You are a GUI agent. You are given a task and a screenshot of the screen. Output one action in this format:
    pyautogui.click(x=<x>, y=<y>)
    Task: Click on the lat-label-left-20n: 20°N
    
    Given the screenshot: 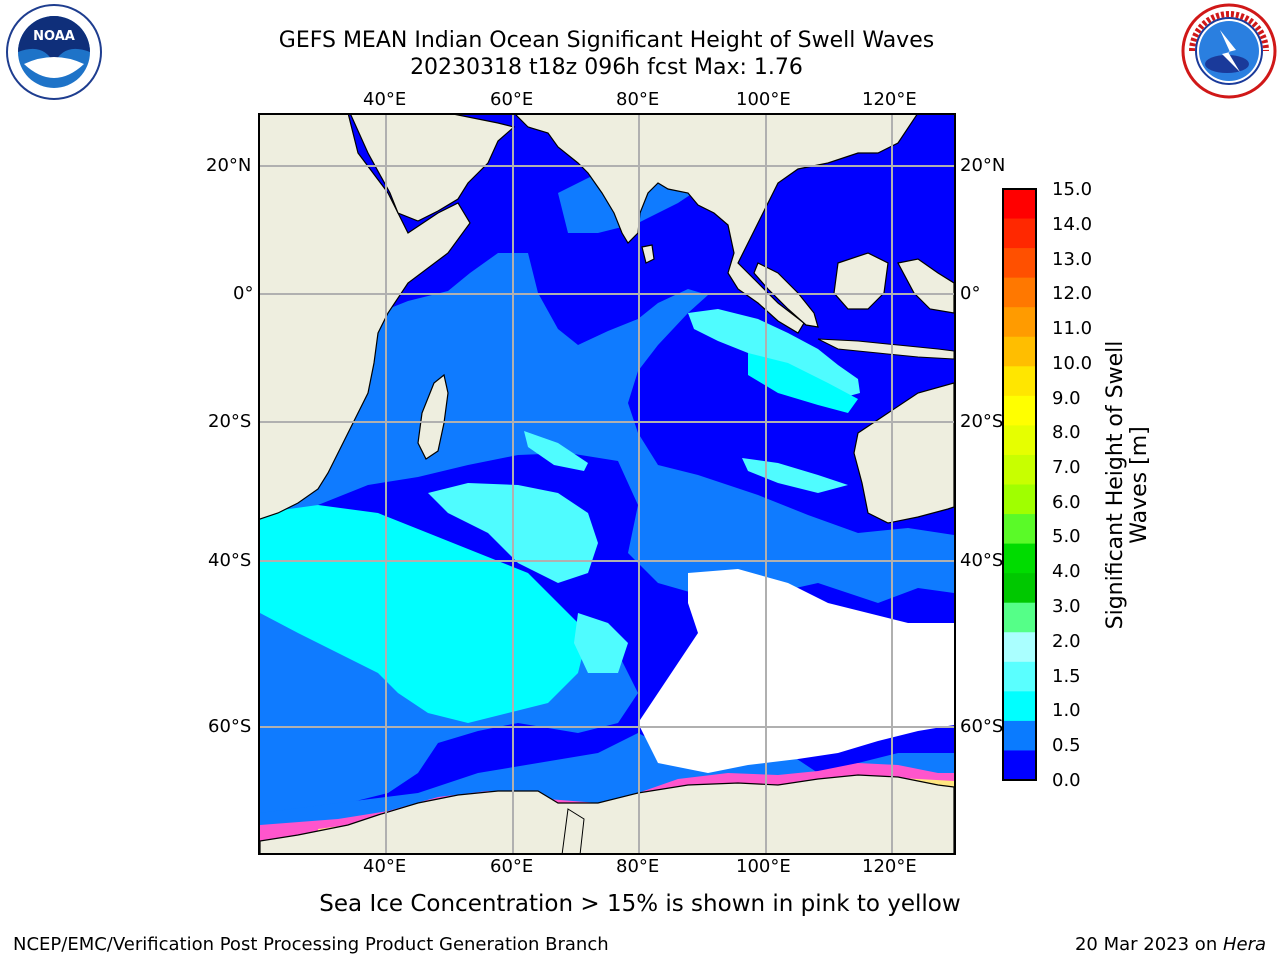 What is the action you would take?
    pyautogui.click(x=229, y=165)
    